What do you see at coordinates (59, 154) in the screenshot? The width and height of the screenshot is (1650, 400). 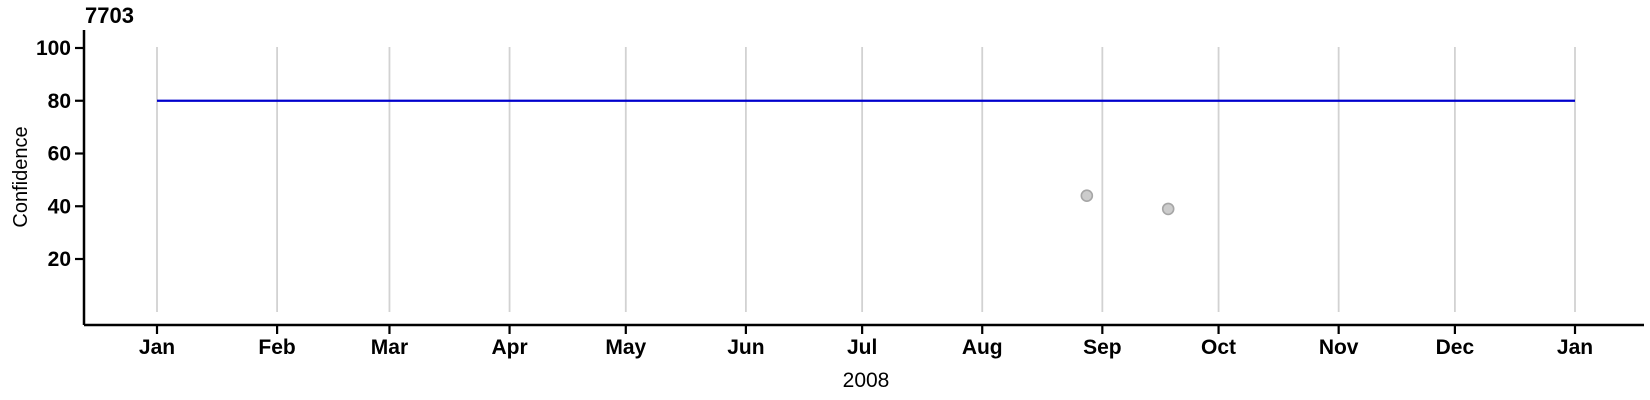 I see `y-tick-label-60: 60` at bounding box center [59, 154].